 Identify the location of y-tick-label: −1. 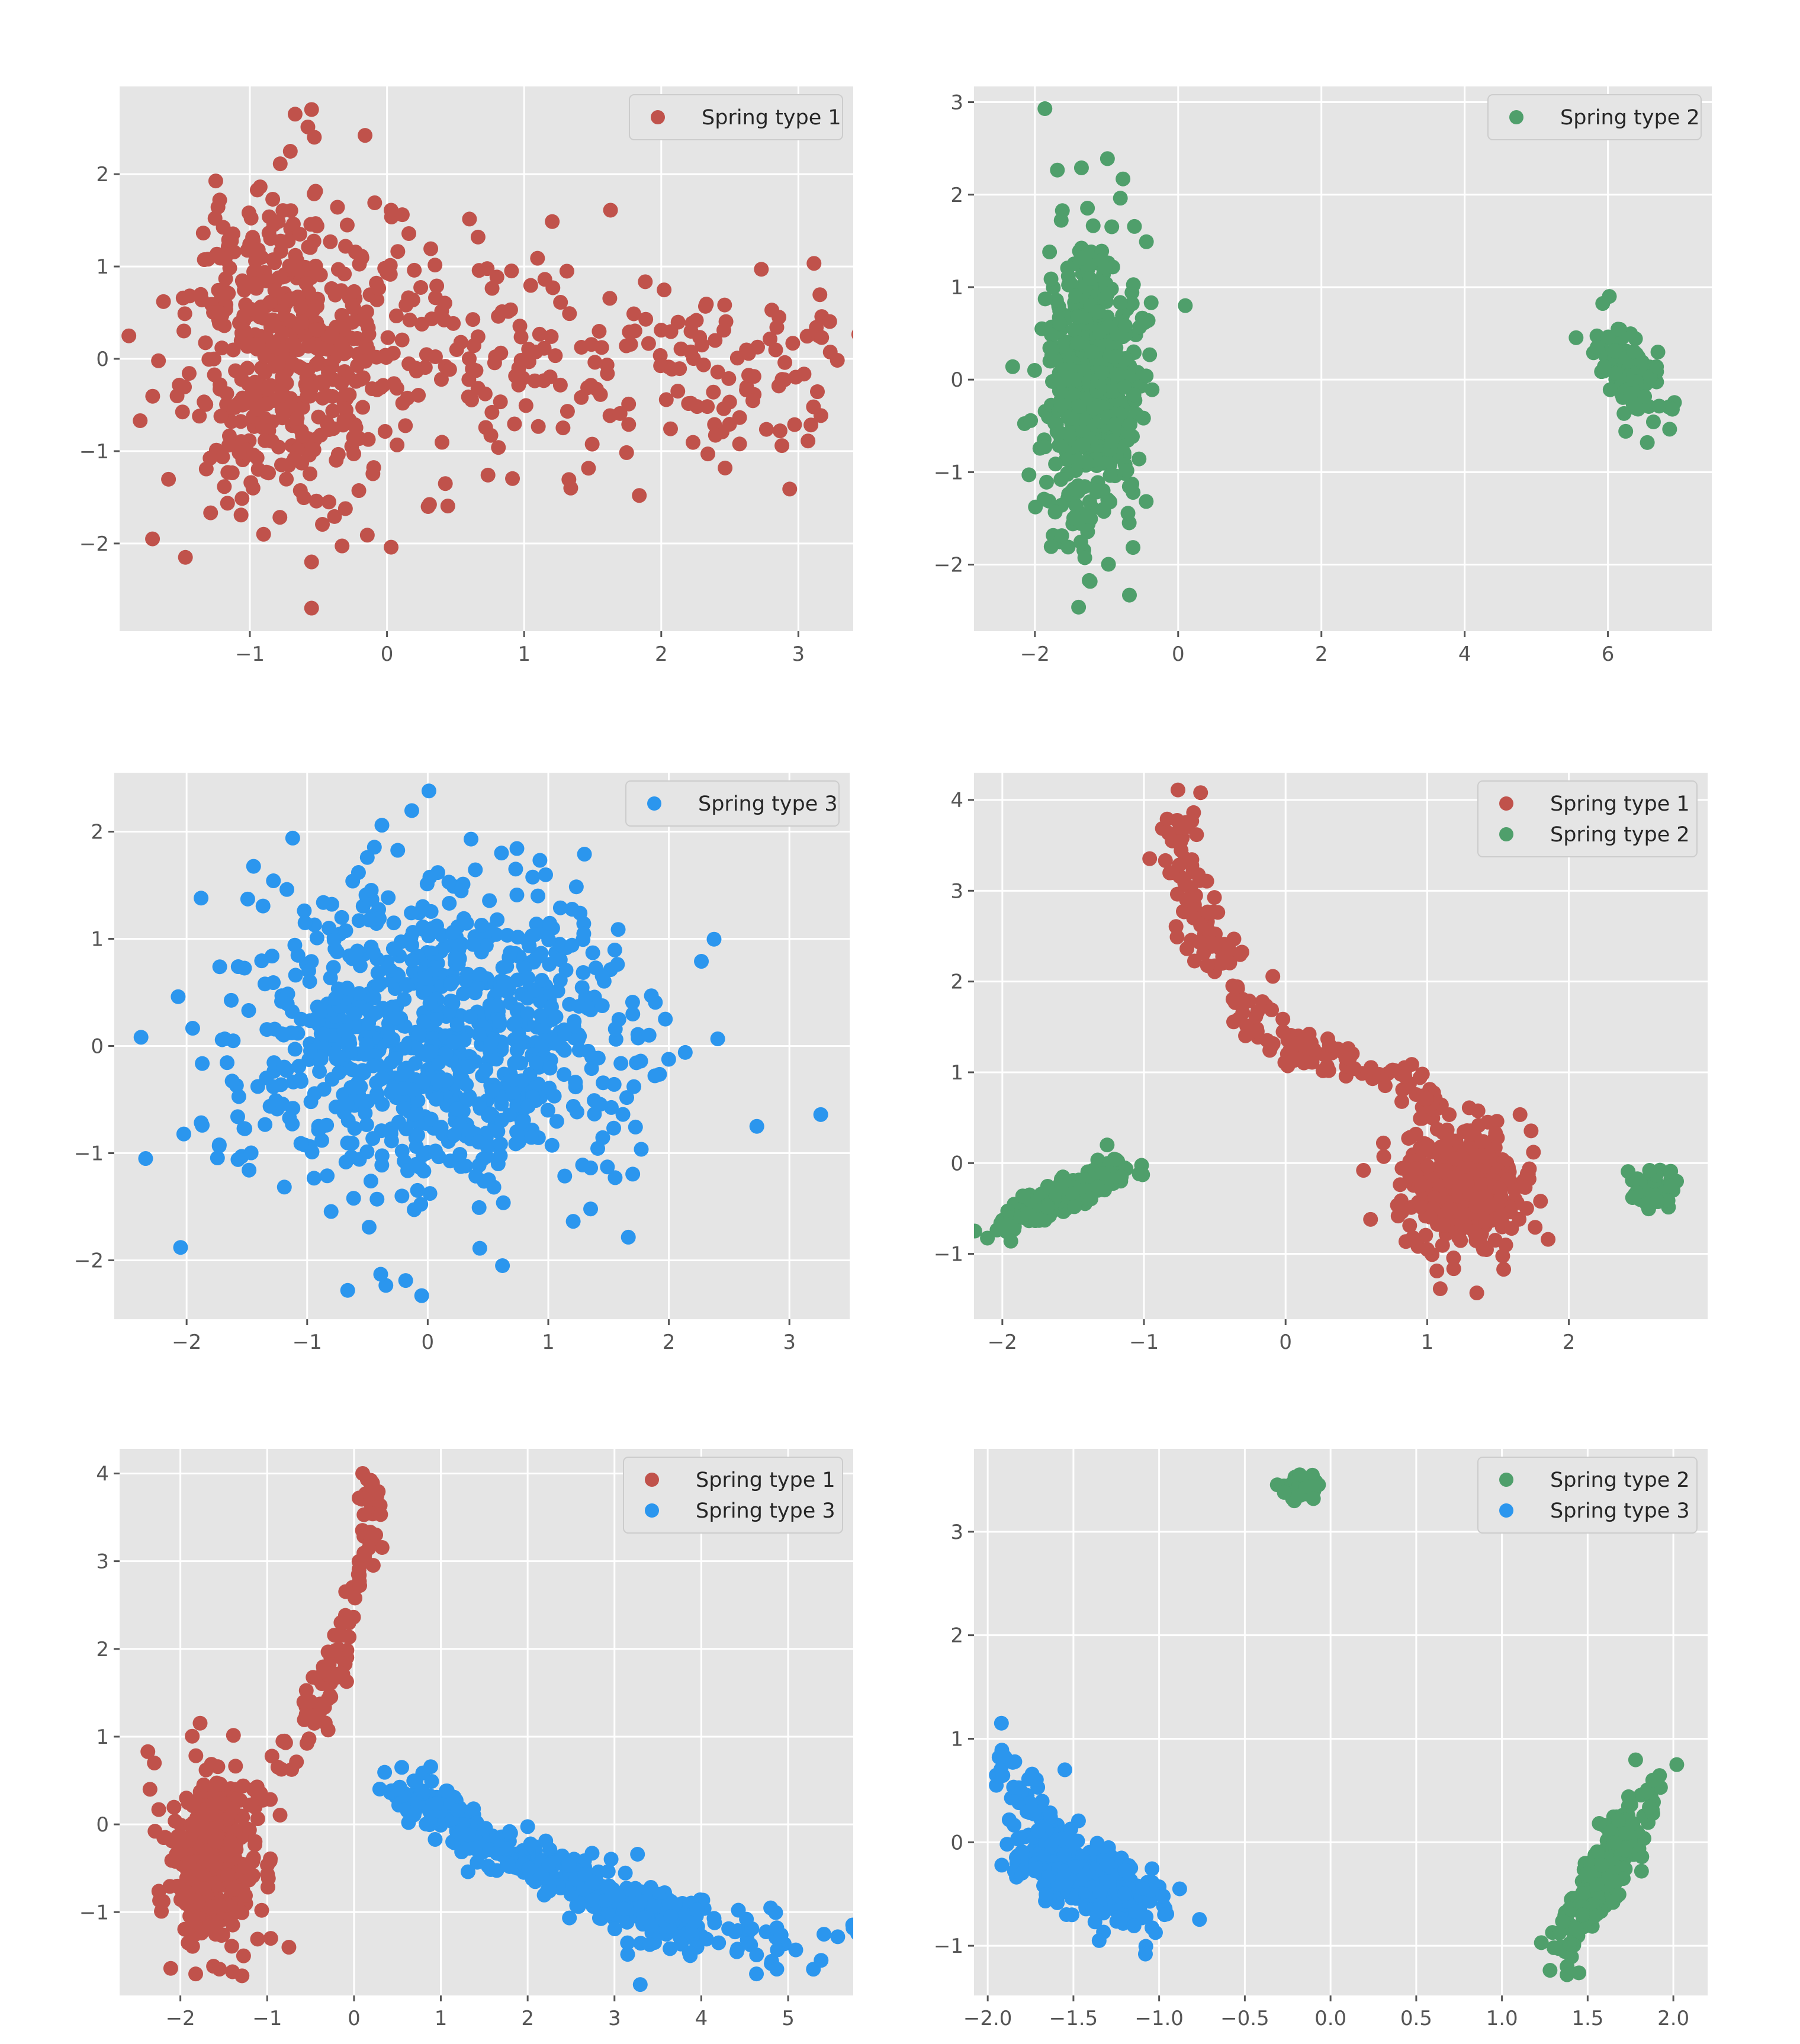
(948, 1946).